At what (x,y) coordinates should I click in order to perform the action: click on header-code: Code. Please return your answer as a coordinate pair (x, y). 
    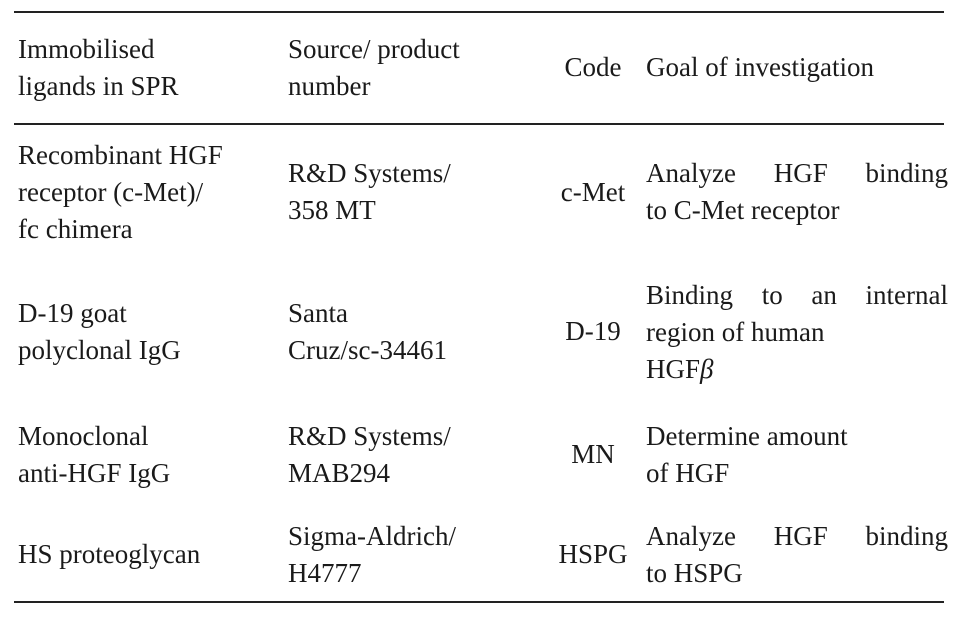
    Looking at the image, I should click on (593, 67).